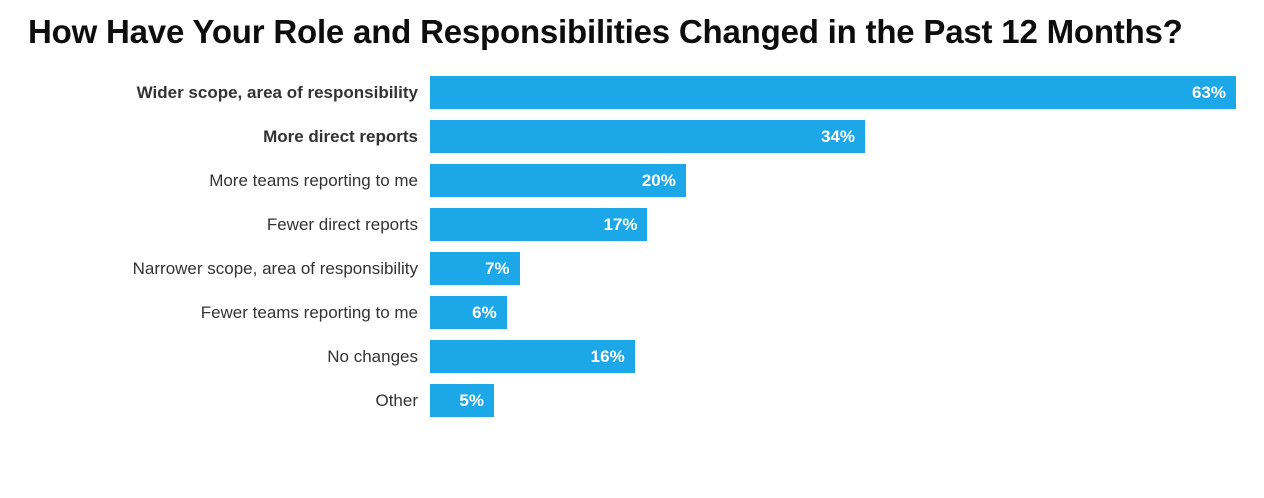 This screenshot has height=498, width=1264. What do you see at coordinates (833, 357) in the screenshot?
I see `bar-area: 16%` at bounding box center [833, 357].